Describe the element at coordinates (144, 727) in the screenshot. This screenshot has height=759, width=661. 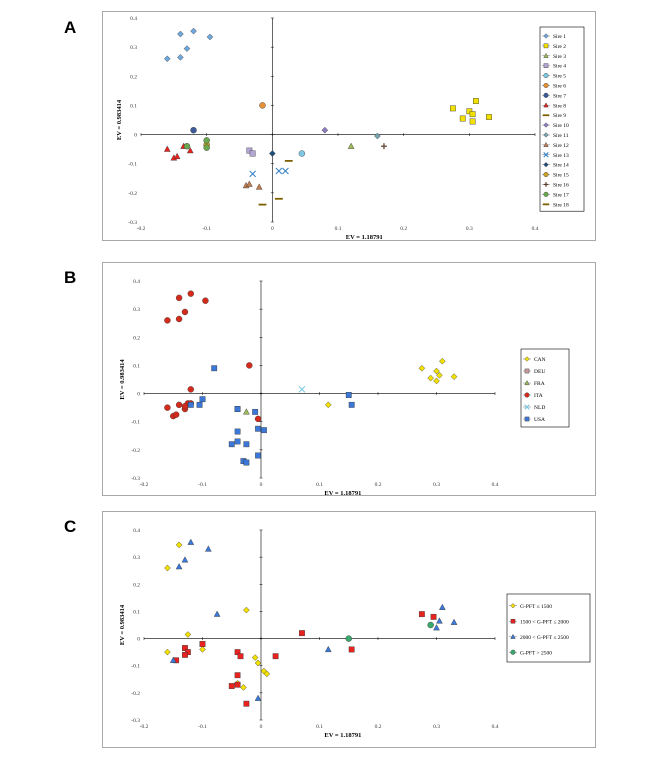
I see `x-tick-label: -0.2` at that location.